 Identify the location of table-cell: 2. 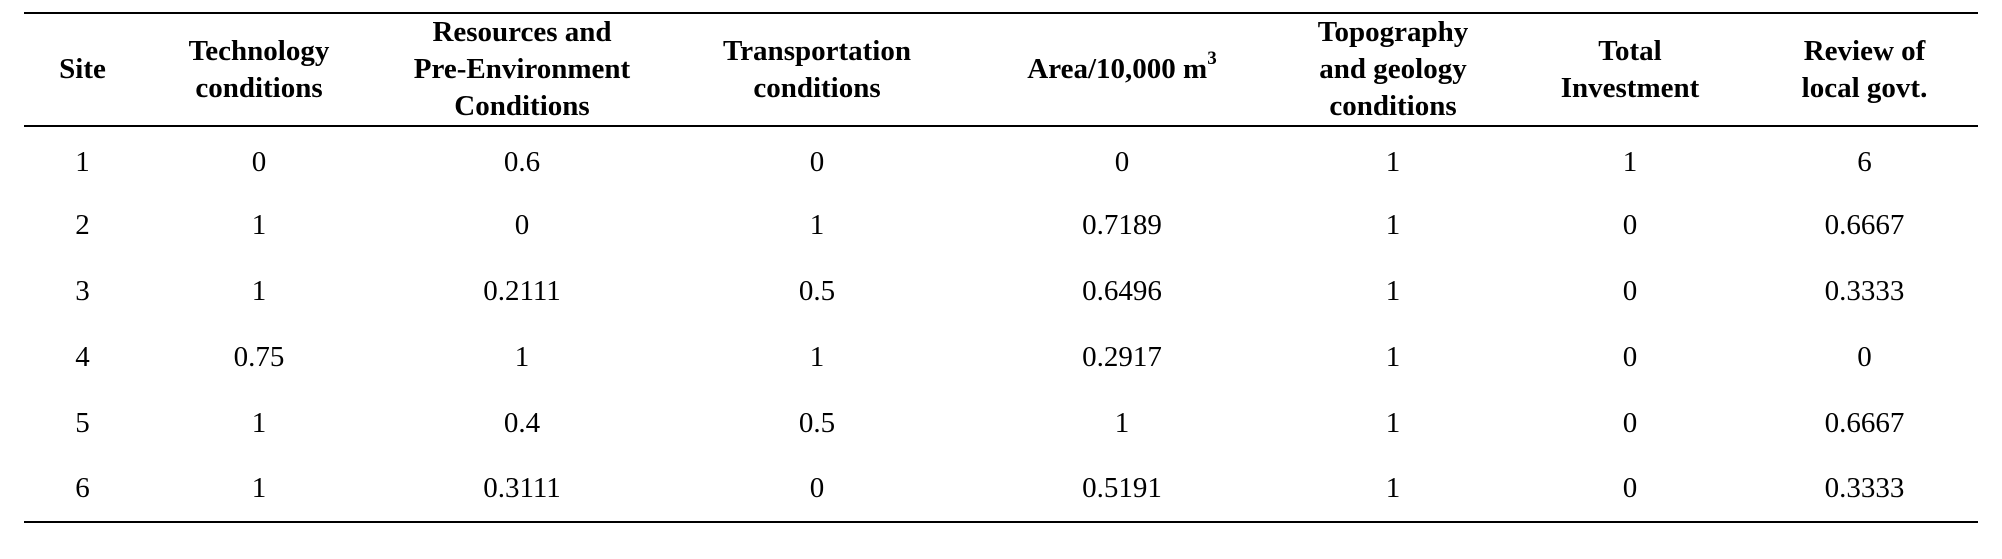
(82, 224).